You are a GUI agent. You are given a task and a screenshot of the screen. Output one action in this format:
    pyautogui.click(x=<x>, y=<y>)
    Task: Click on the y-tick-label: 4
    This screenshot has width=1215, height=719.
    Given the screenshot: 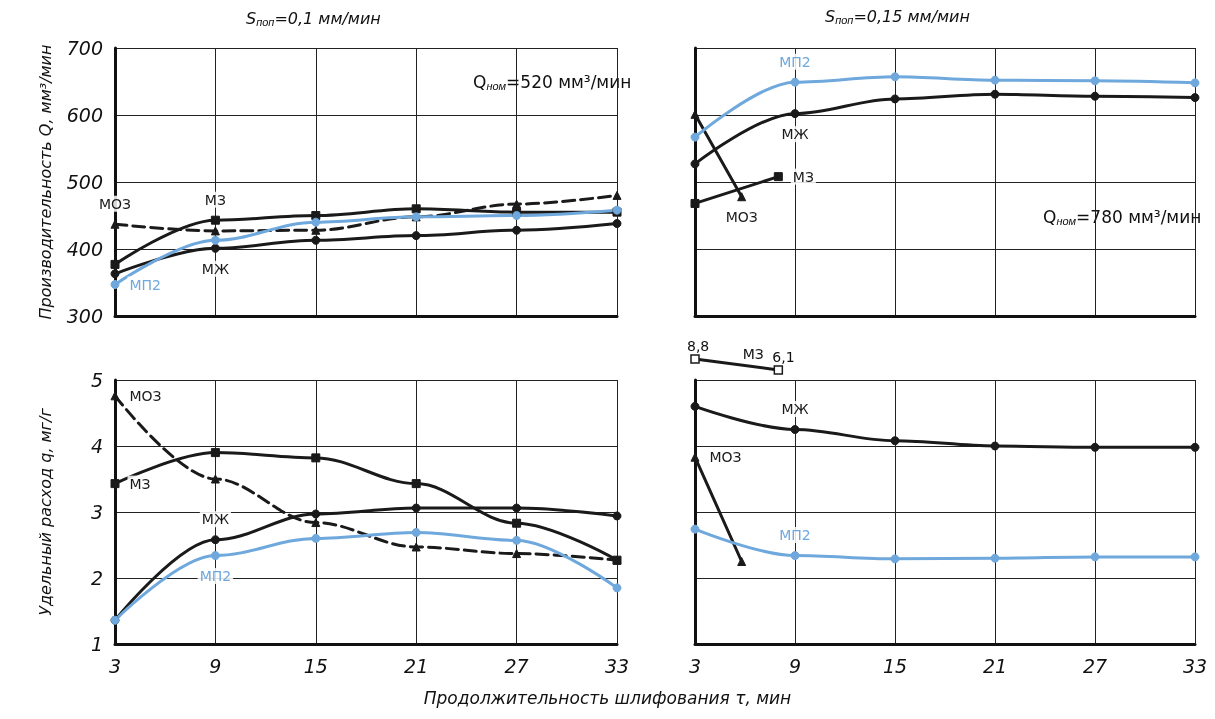 What is the action you would take?
    pyautogui.click(x=96, y=446)
    